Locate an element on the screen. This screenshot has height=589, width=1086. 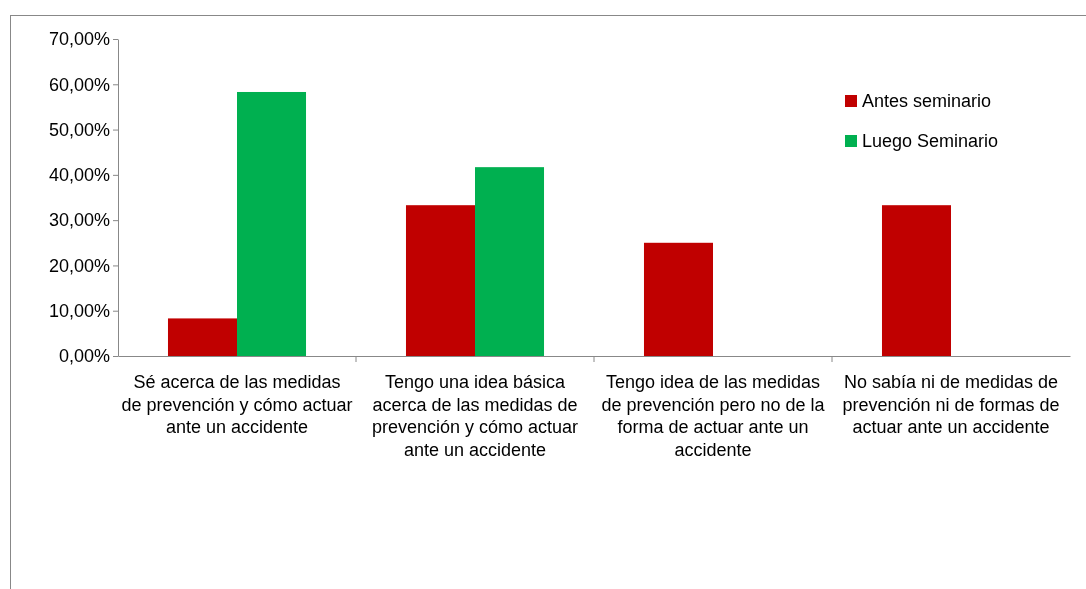
y-tick-label: 10,00% is located at coordinates (79, 310).